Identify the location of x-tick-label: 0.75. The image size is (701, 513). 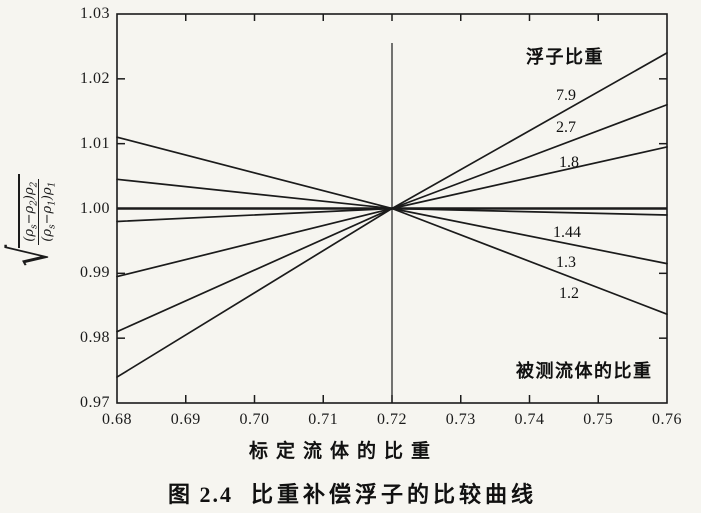
(598, 419).